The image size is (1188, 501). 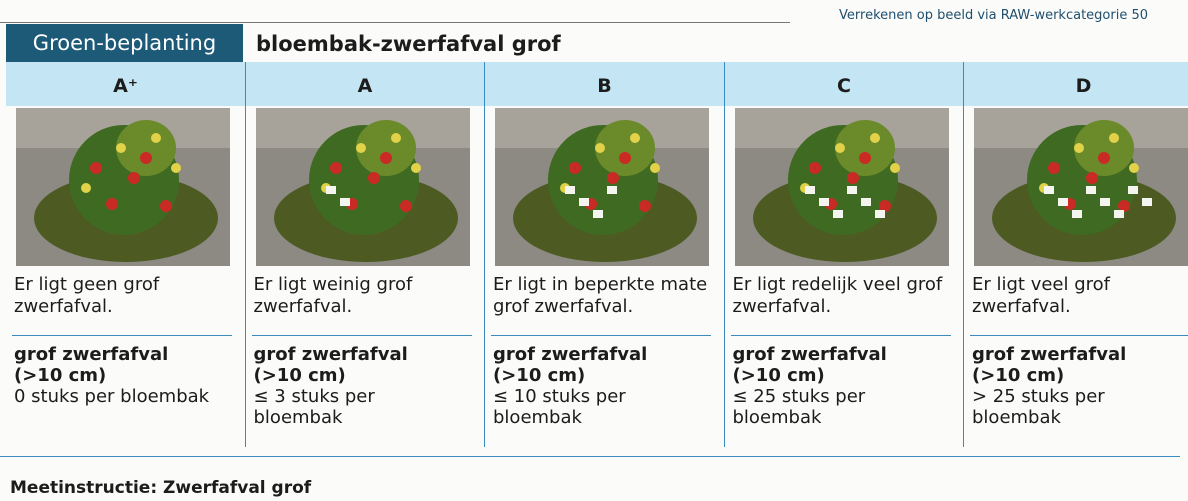 What do you see at coordinates (333, 295) in the screenshot?
I see `description: Er ligt weinig grof zwerfafval.` at bounding box center [333, 295].